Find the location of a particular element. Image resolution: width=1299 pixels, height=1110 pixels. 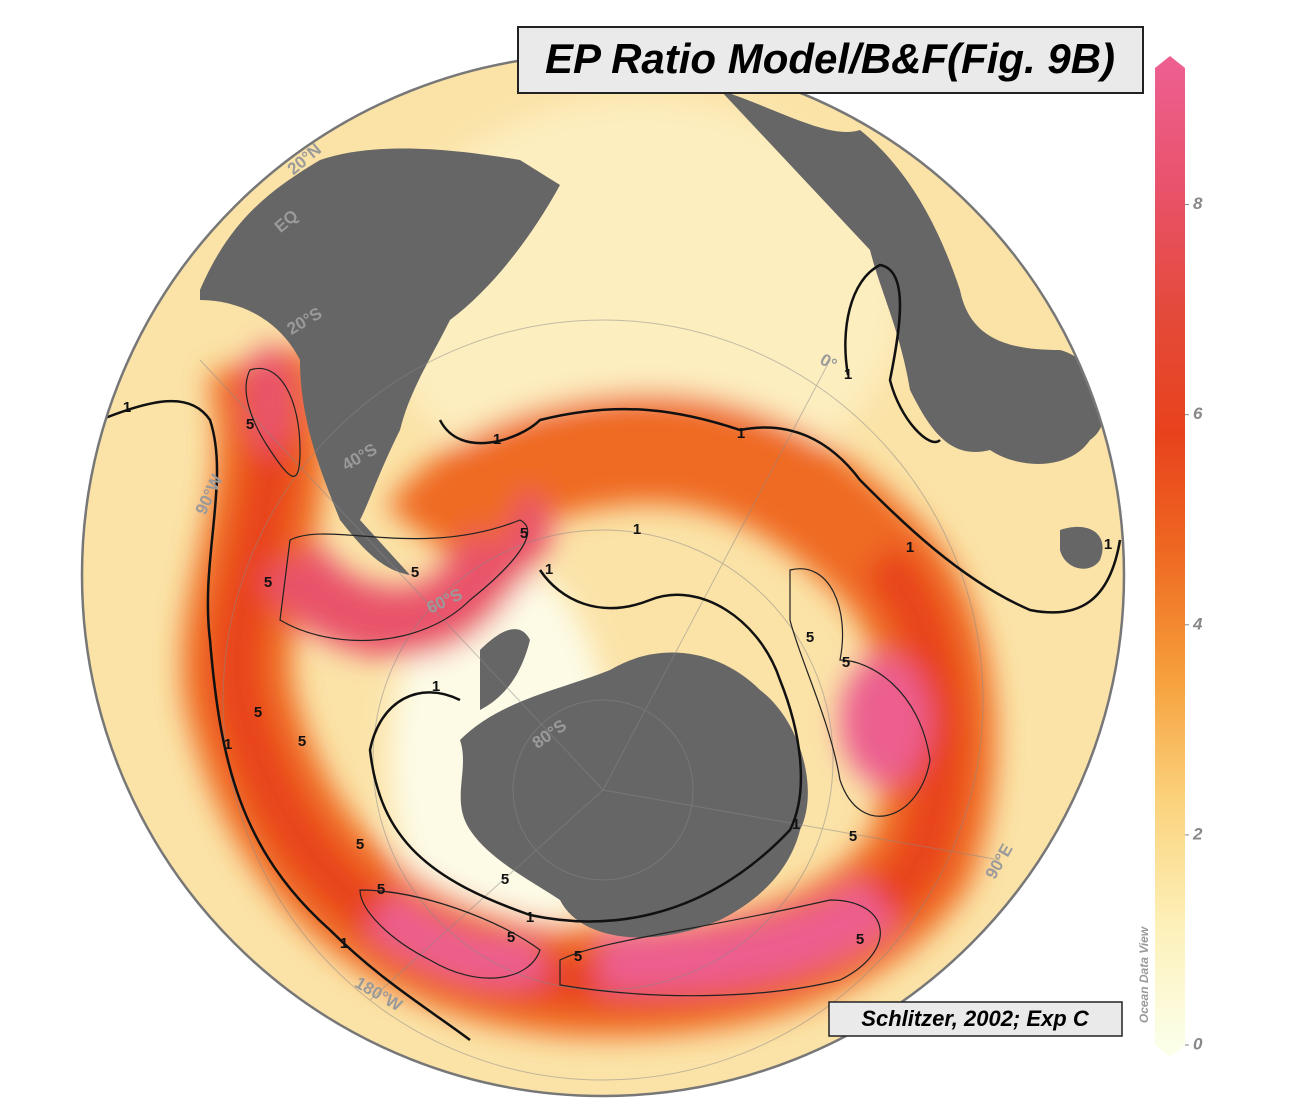

colorbar-tick-label: 8 is located at coordinates (1198, 203).